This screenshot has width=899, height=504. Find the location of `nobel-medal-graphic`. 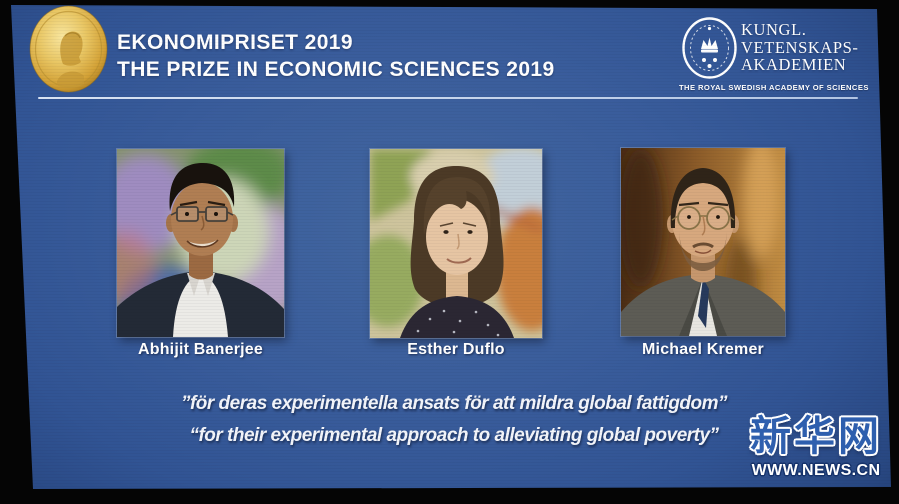

nobel-medal-graphic is located at coordinates (68, 49).